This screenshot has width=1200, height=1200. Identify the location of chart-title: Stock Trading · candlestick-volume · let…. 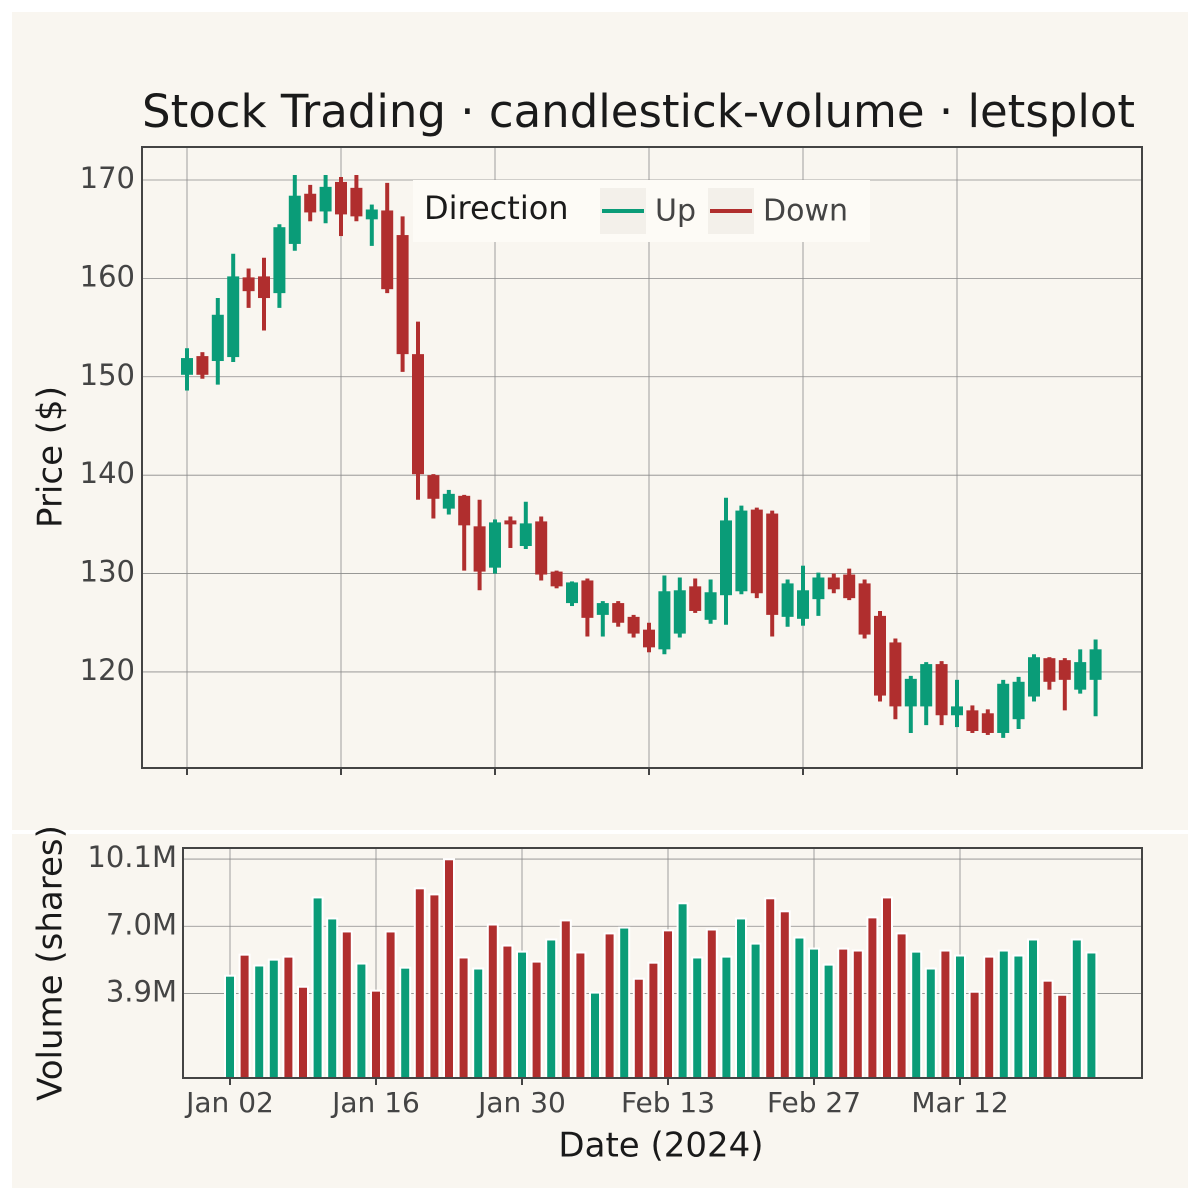
(638, 111).